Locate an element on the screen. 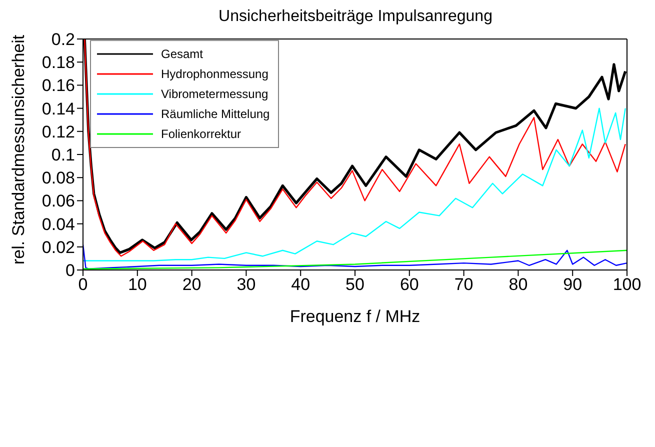 The width and height of the screenshot is (655, 447). x-tick-label: 60 is located at coordinates (409, 284).